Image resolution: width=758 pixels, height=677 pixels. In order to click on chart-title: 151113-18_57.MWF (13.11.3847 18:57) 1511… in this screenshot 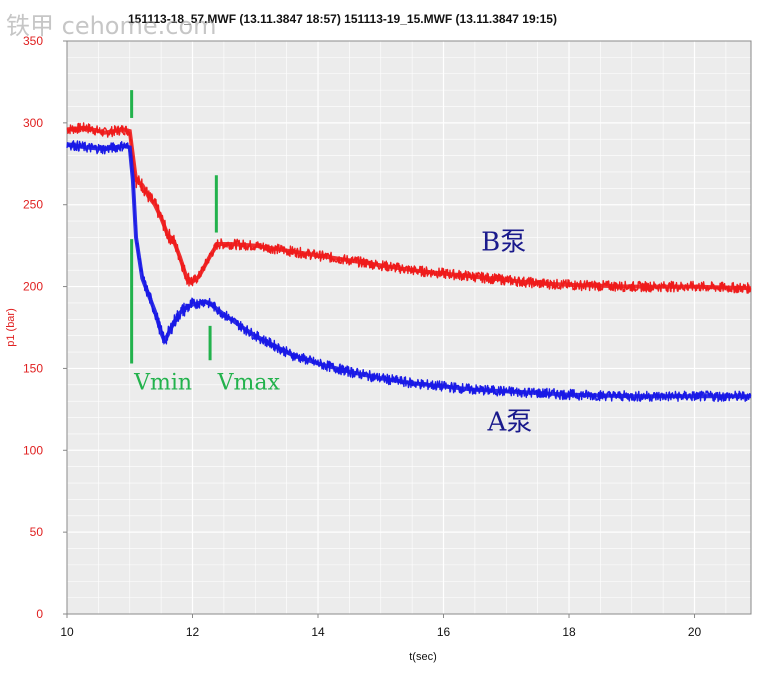, I will do `click(342, 19)`.